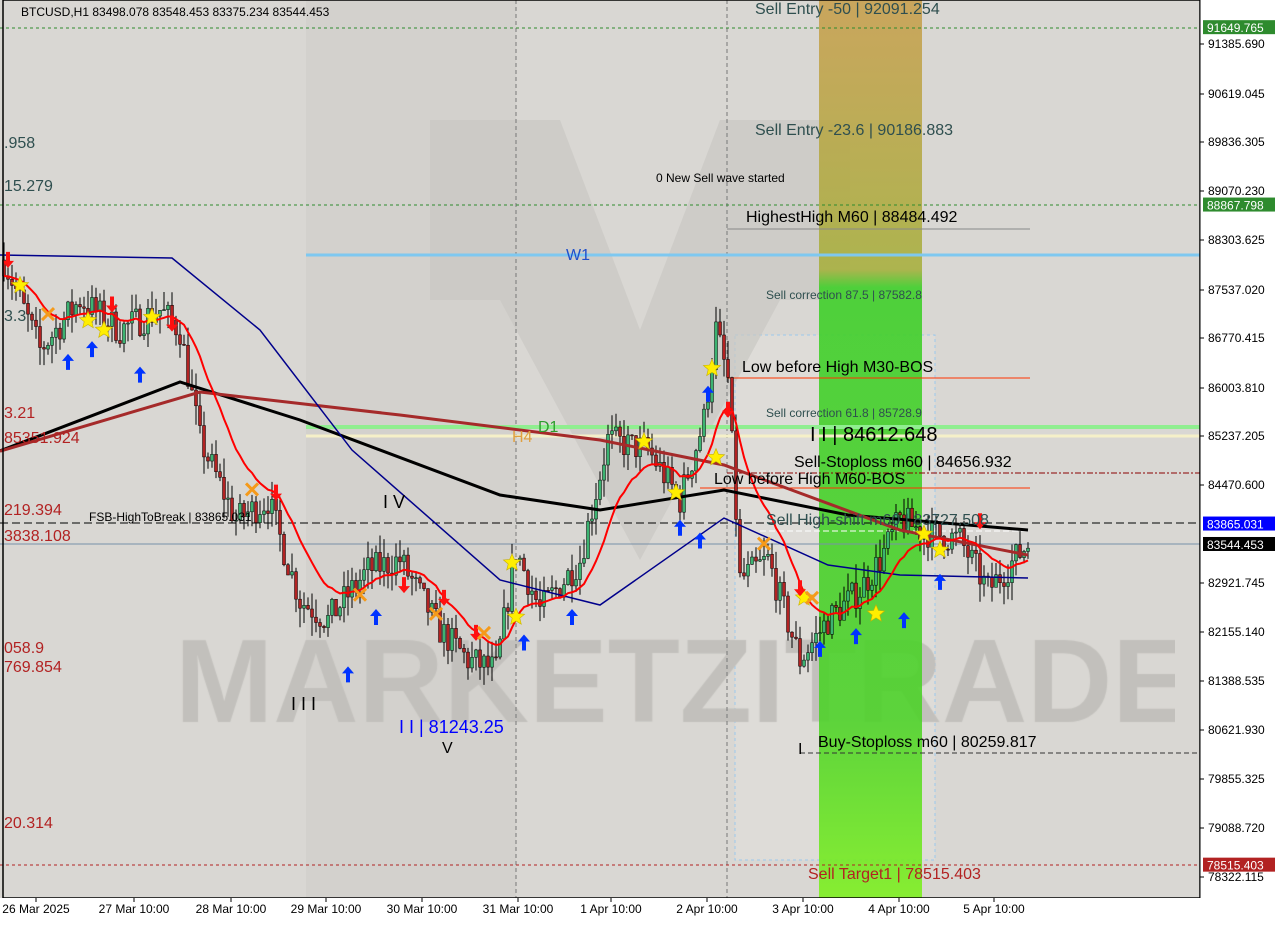 The image size is (1280, 925). Describe the element at coordinates (394, 502) in the screenshot. I see `chart-annotation: I V` at that location.